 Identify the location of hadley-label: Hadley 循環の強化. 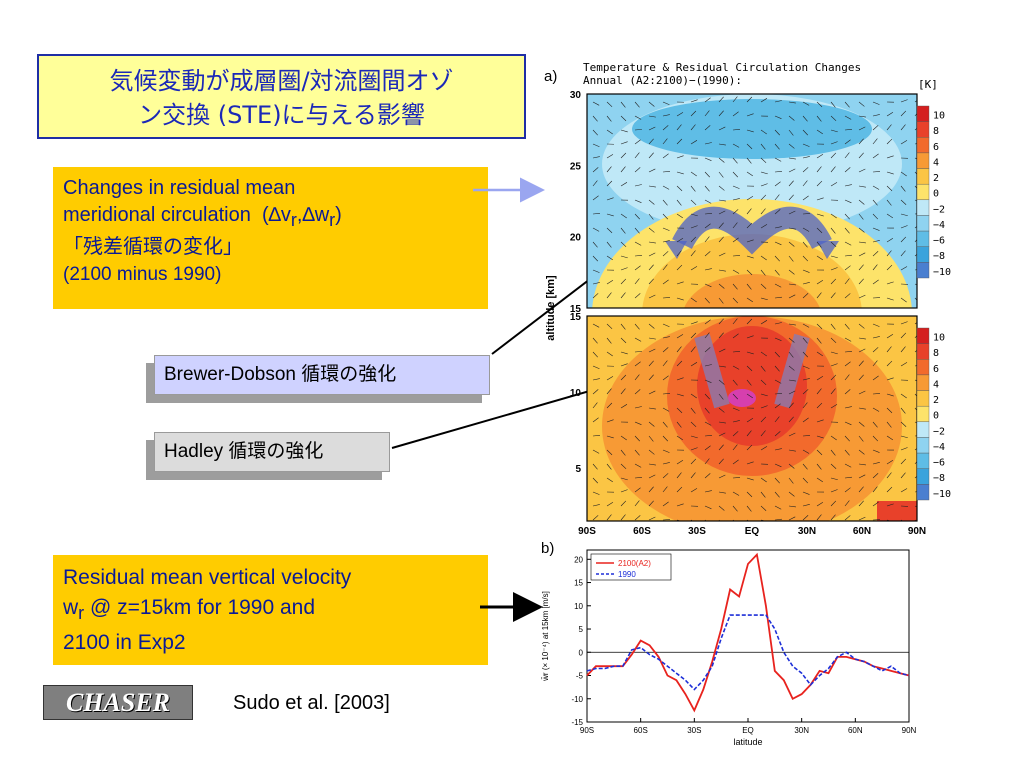
(272, 452).